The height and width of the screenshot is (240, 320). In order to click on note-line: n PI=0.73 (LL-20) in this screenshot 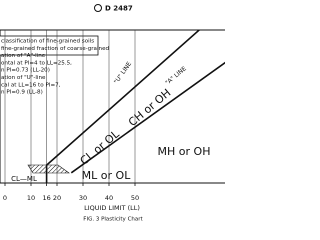, I will do `click(25, 71)`.